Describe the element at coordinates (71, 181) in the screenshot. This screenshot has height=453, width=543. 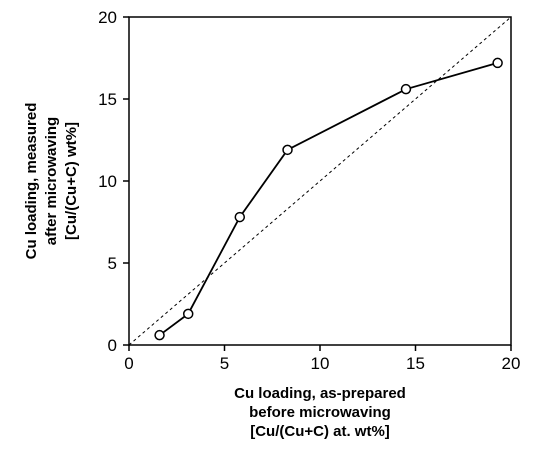
I see `y-axis-title-line: [Cu/(Cu+C) wt%]` at that location.